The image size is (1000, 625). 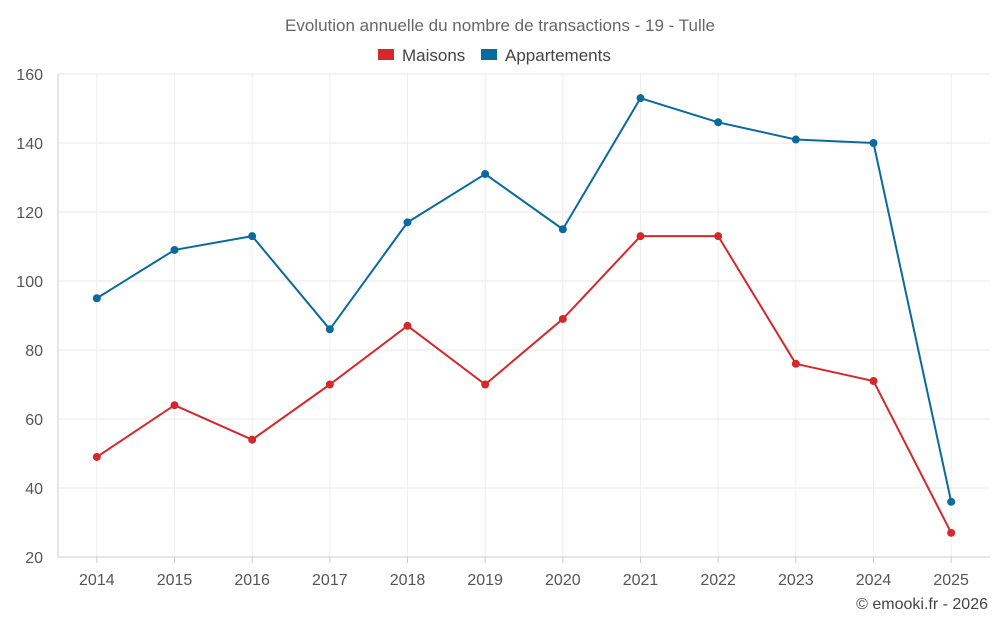 I want to click on point-appartements-2019, so click(x=485, y=174).